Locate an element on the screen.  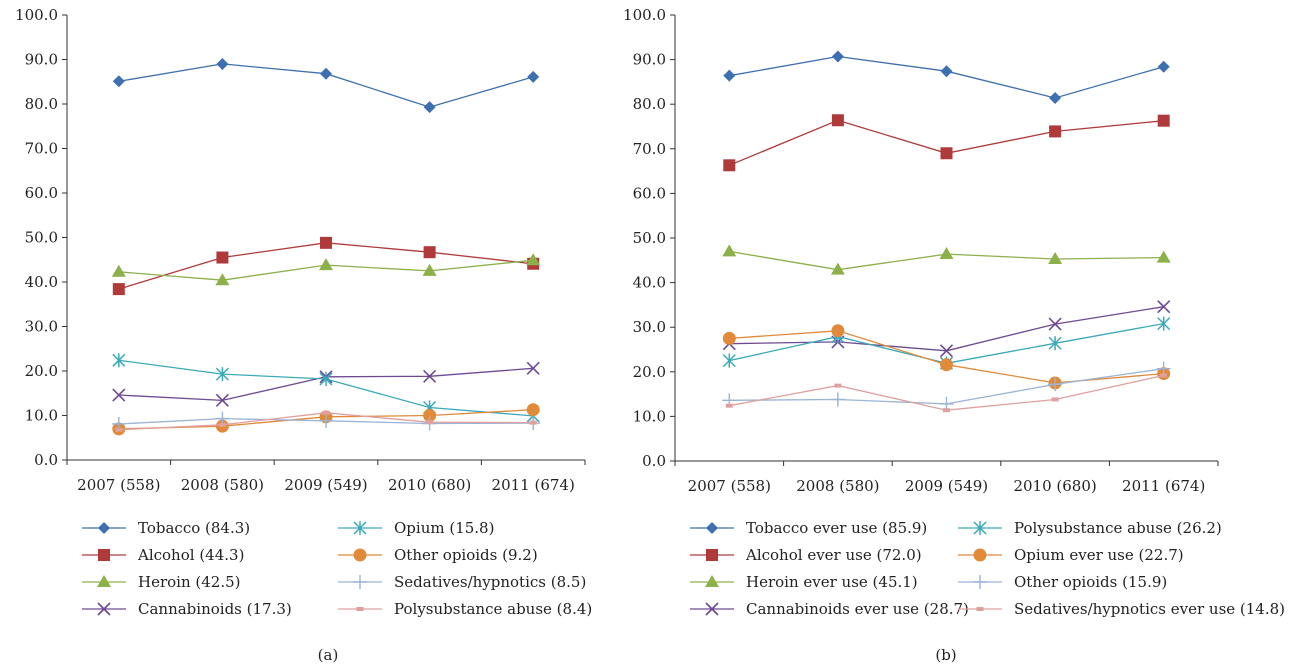
y-tick-label: 40.0 is located at coordinates (41, 282).